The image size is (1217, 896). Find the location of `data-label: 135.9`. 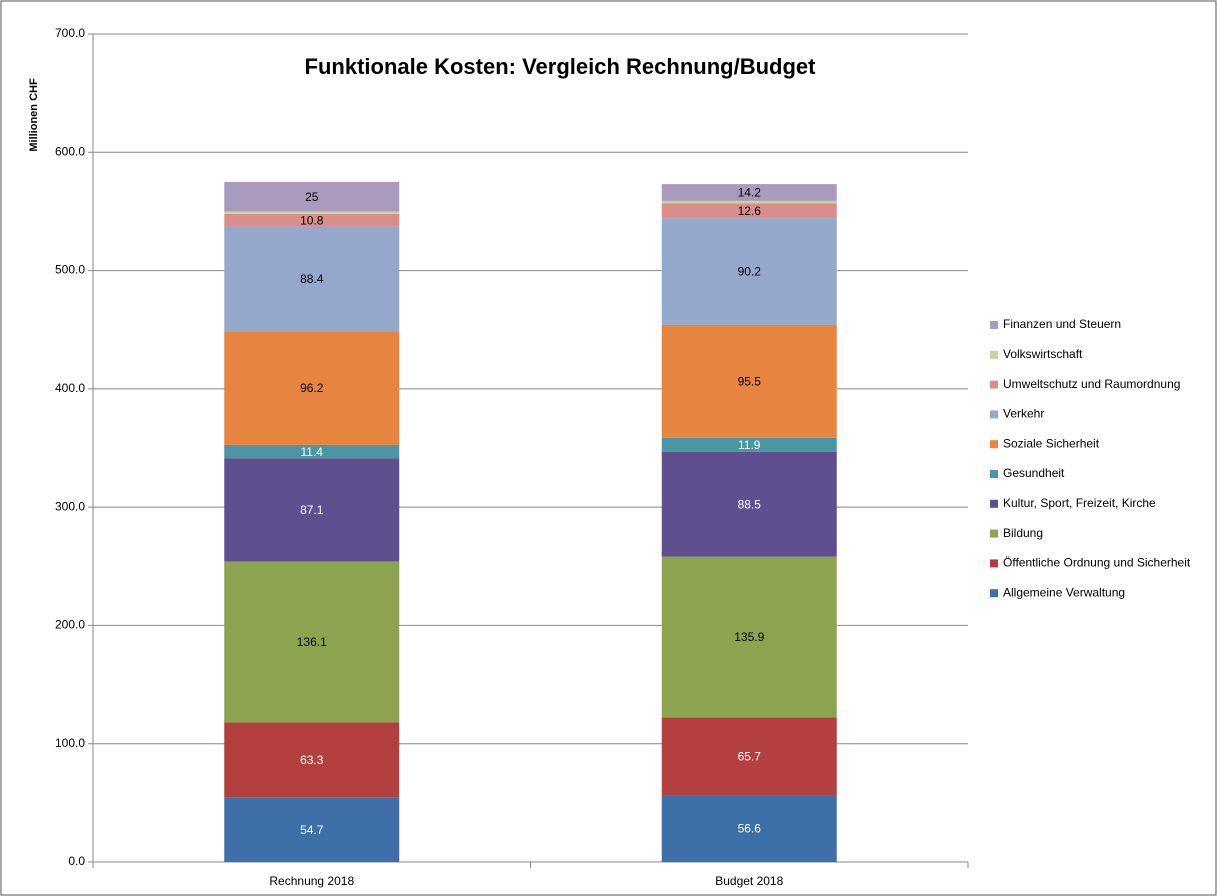

data-label: 135.9 is located at coordinates (749, 637).